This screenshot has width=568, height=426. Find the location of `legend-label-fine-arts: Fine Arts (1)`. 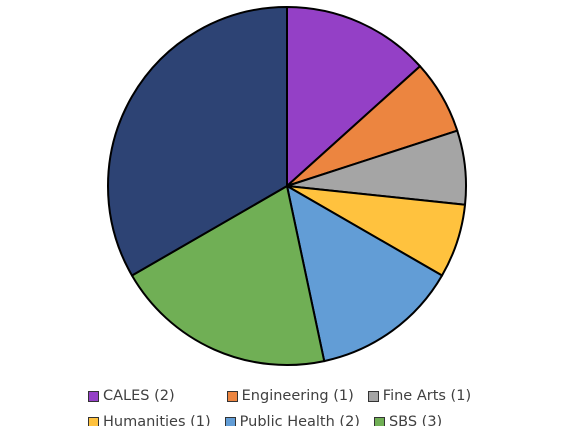

legend-label-fine-arts: Fine Arts (1) is located at coordinates (427, 396).